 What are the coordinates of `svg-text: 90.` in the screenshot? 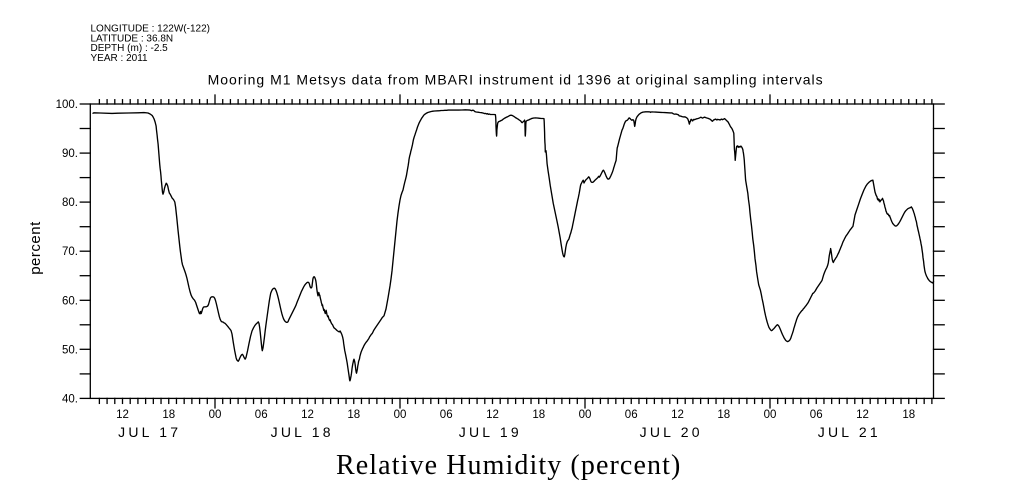 It's located at (70, 154).